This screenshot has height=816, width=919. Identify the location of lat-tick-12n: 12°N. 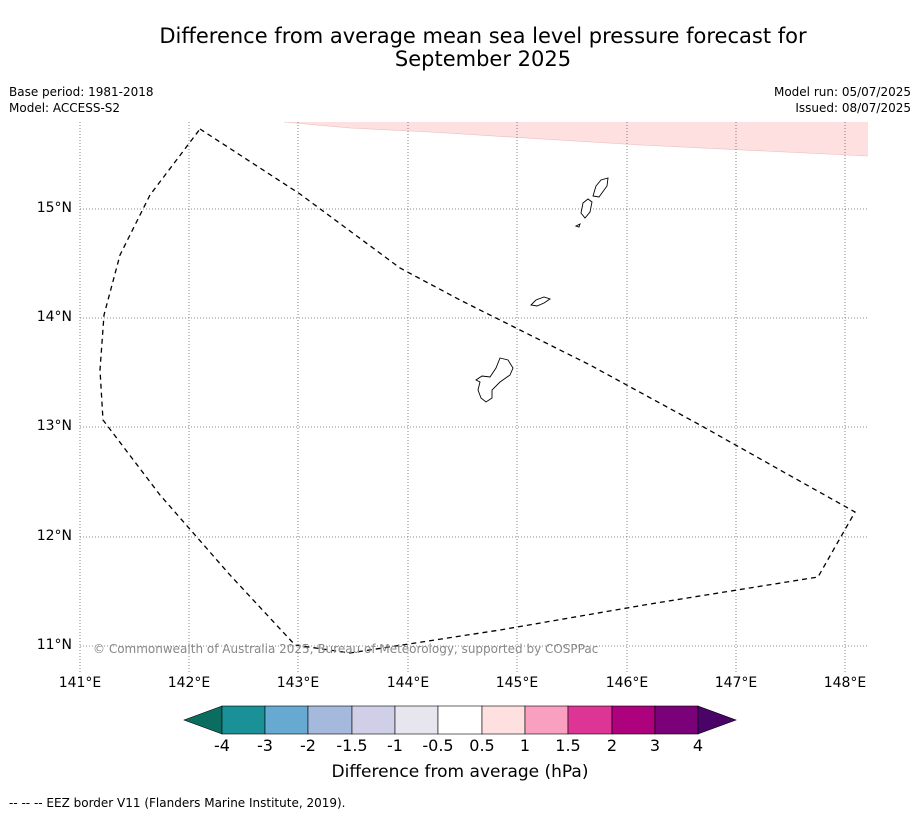
(54, 536).